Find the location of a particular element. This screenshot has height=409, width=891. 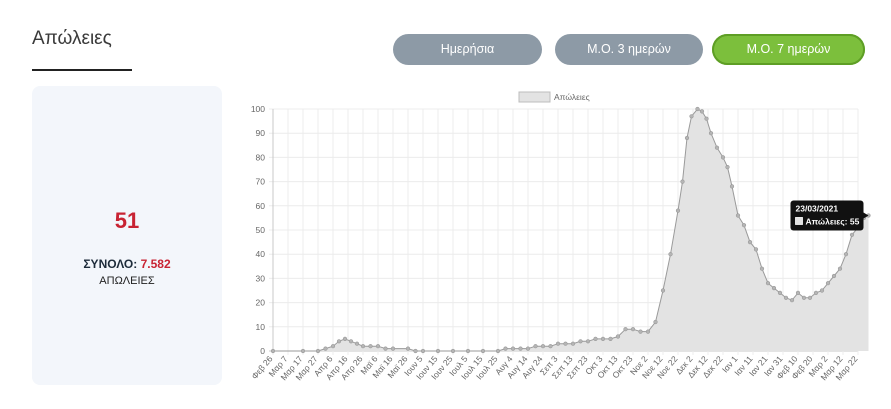

y-tick-label: 60 is located at coordinates (261, 206).